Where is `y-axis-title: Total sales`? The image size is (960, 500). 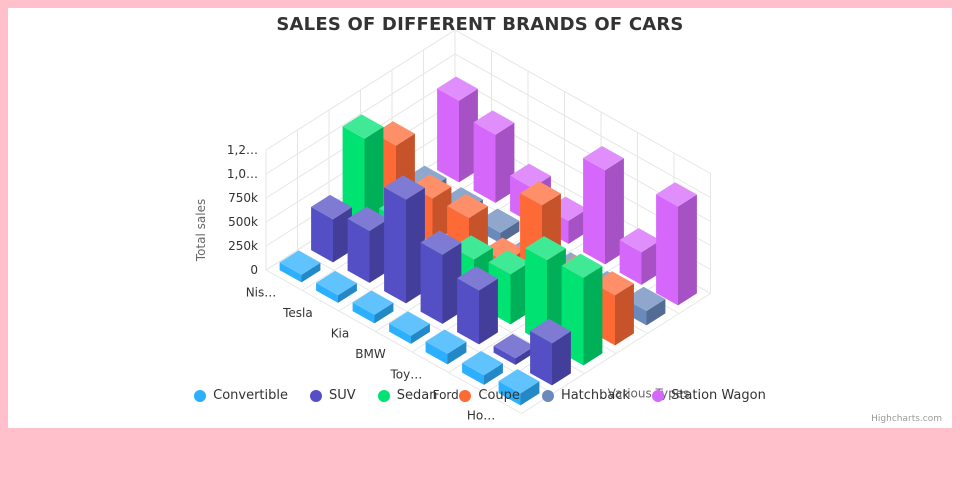 y-axis-title: Total sales is located at coordinates (201, 230).